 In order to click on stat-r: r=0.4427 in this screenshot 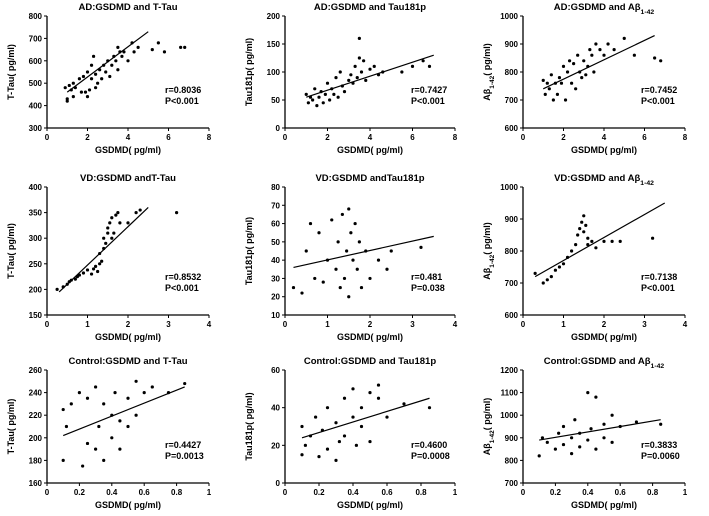, I will do `click(183, 445)`.